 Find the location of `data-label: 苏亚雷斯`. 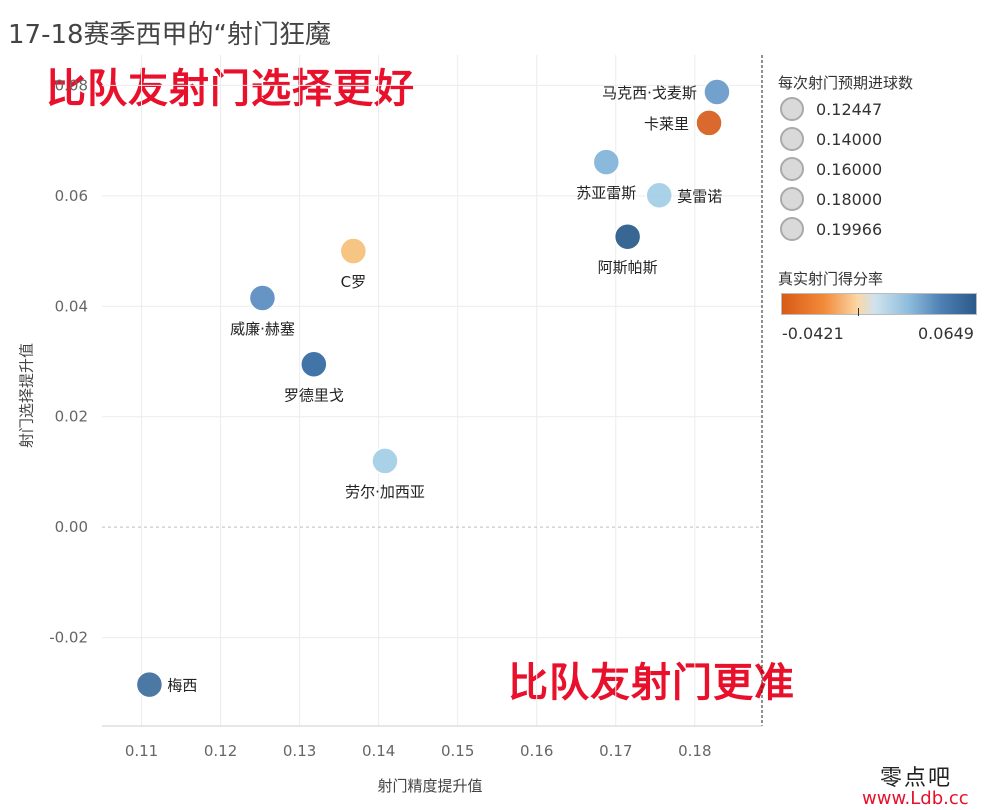

data-label: 苏亚雷斯 is located at coordinates (606, 193).